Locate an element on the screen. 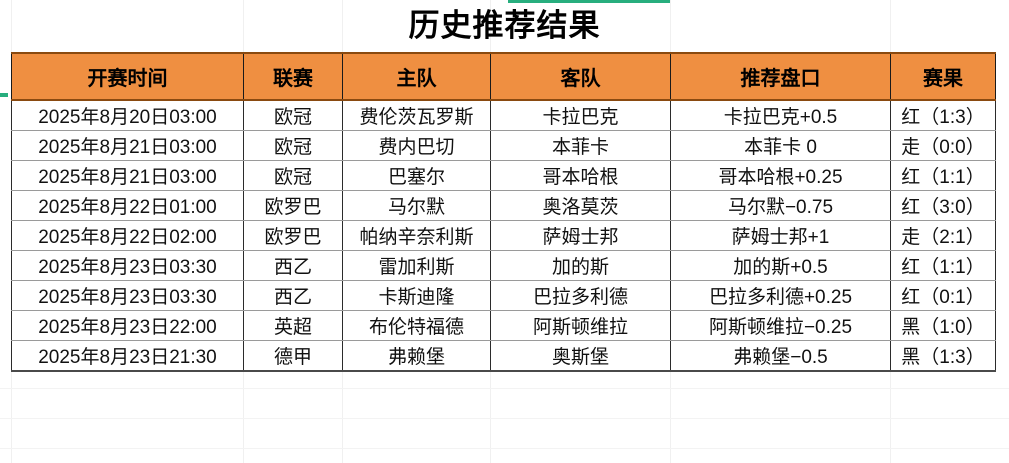 The image size is (1009, 463). result-badge: 走（0:0） is located at coordinates (943, 145).